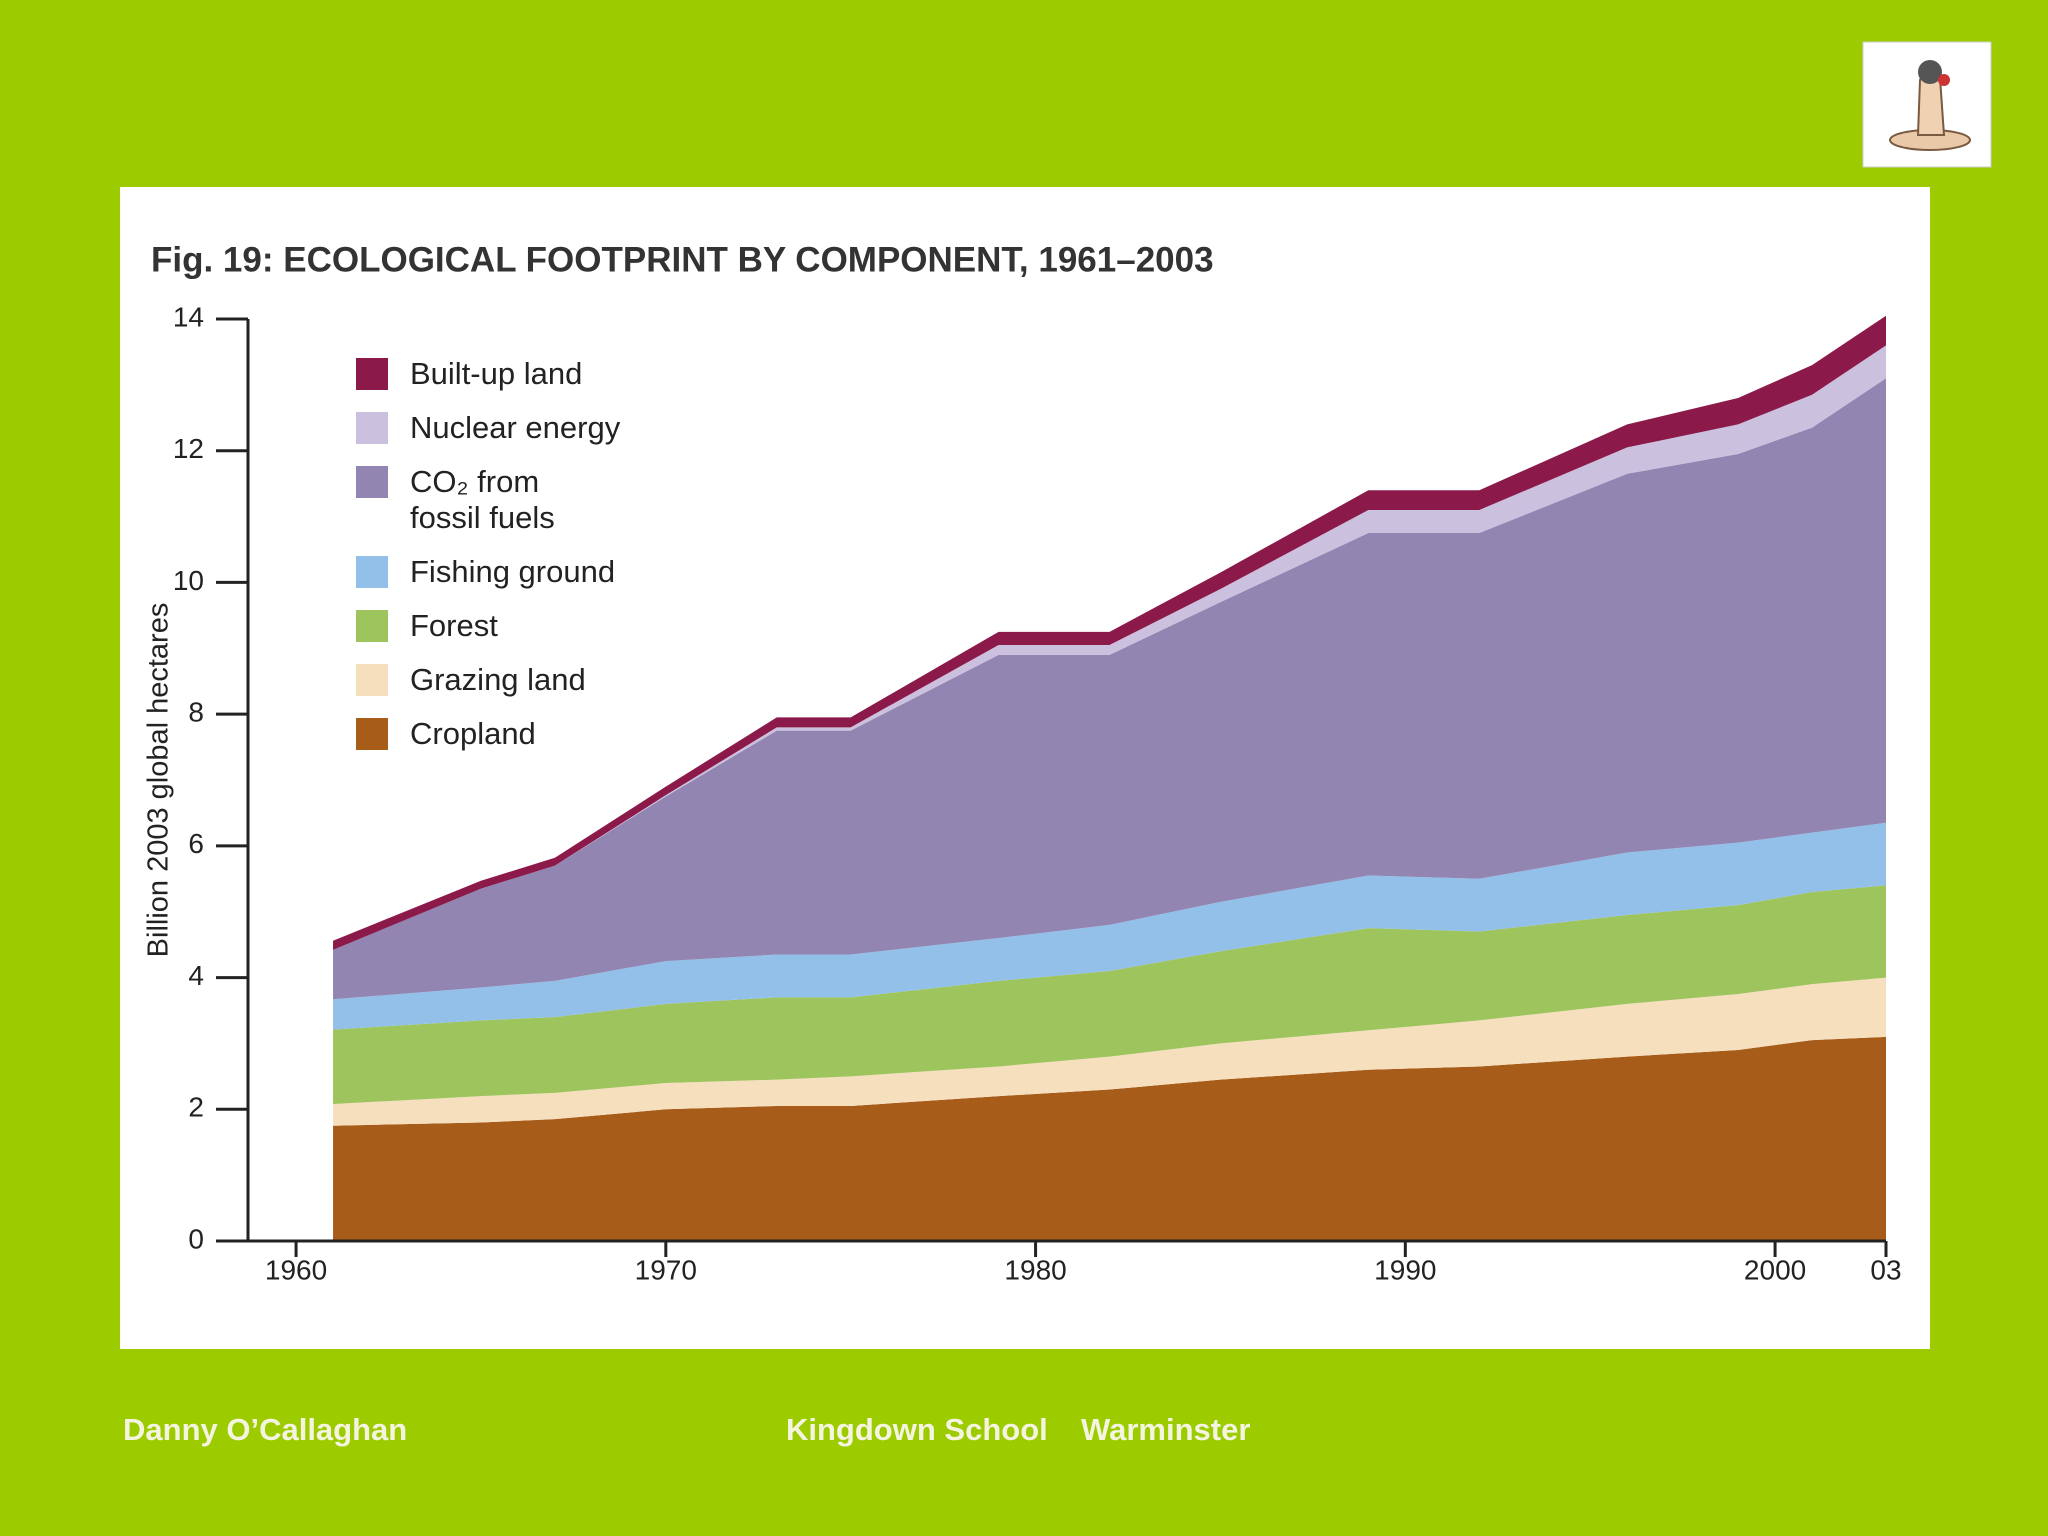 Image resolution: width=2048 pixels, height=1536 pixels. I want to click on x-tick-label: 2000, so click(1775, 1269).